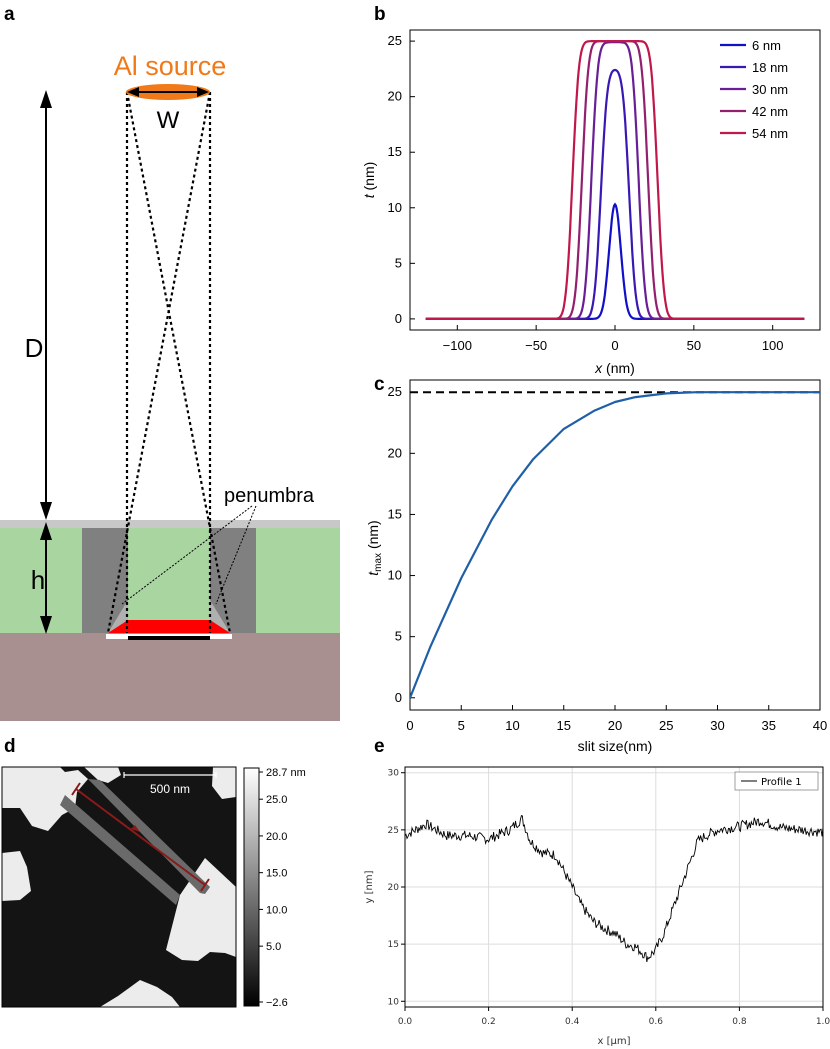 The width and height of the screenshot is (830, 1049). I want to click on width-arrowhead-left, so click(133, 92).